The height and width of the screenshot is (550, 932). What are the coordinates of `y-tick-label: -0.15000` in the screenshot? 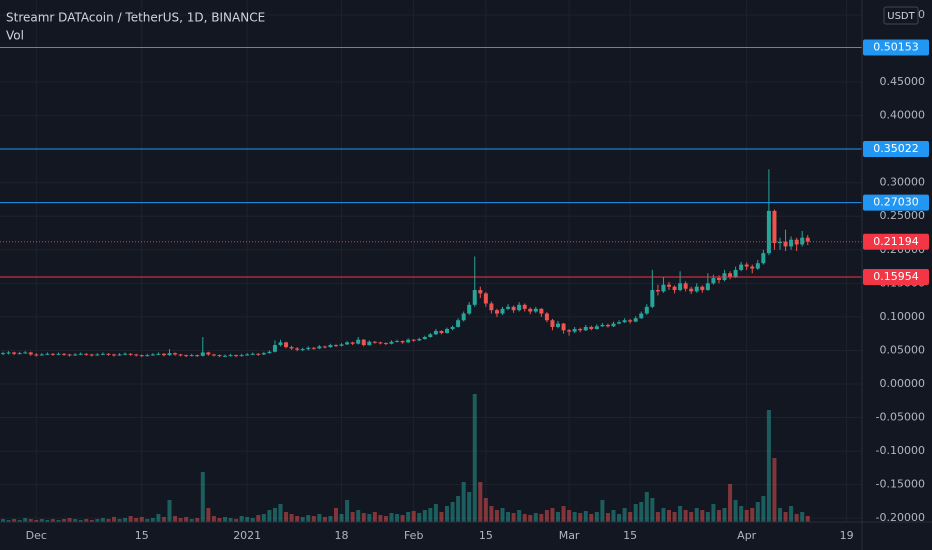 It's located at (900, 484).